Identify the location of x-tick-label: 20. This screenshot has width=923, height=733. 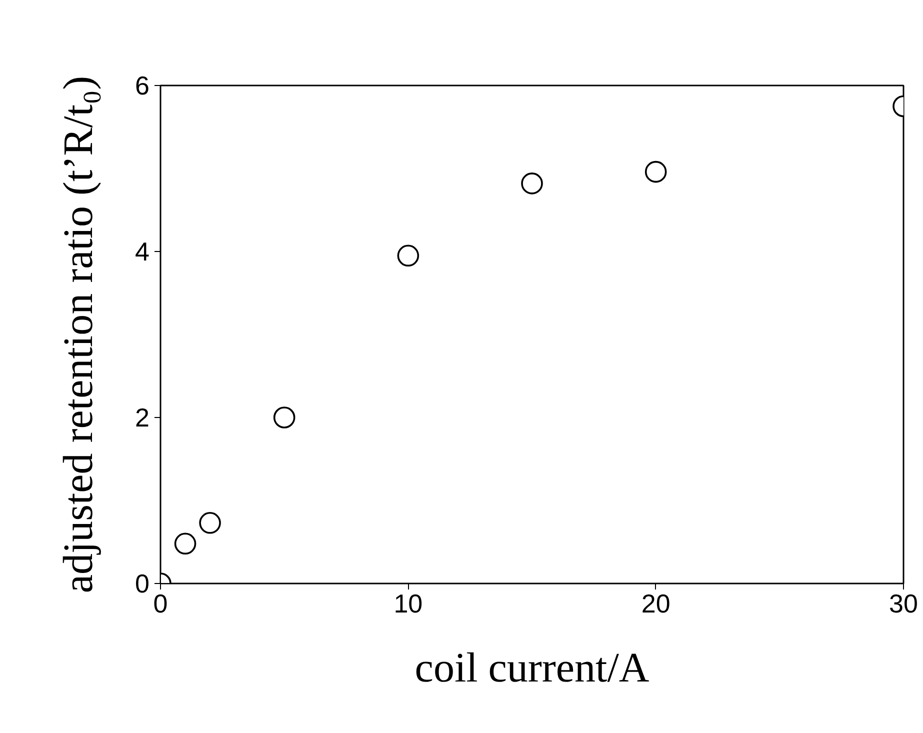
(655, 603).